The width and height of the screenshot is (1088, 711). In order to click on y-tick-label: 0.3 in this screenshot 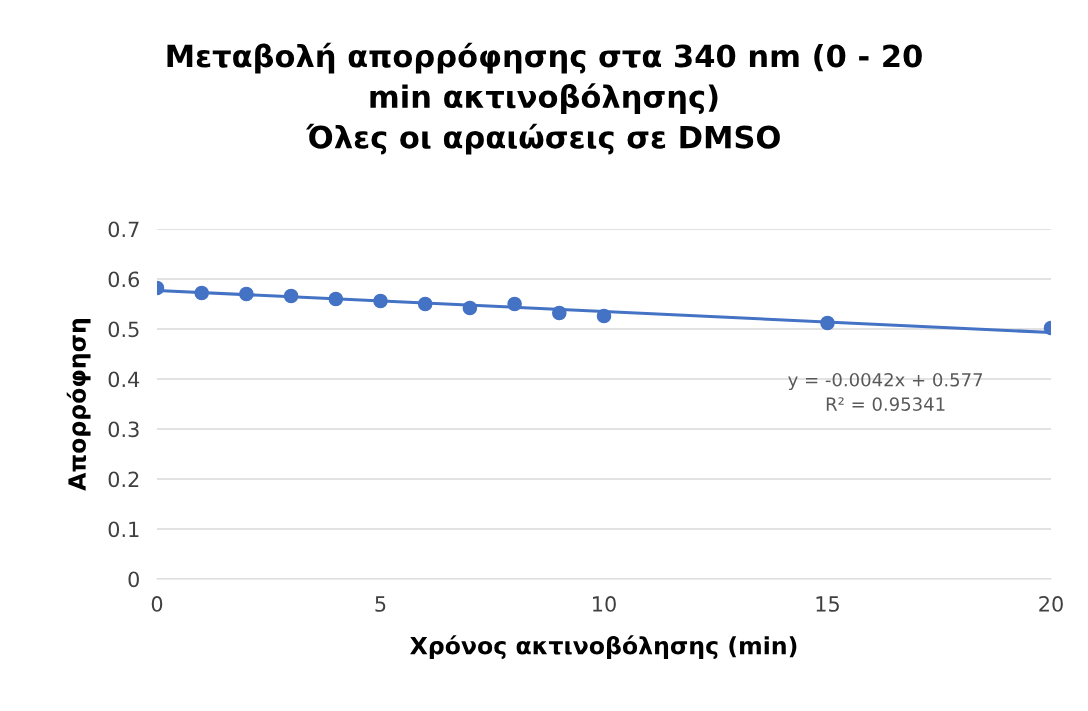, I will do `click(123, 429)`.